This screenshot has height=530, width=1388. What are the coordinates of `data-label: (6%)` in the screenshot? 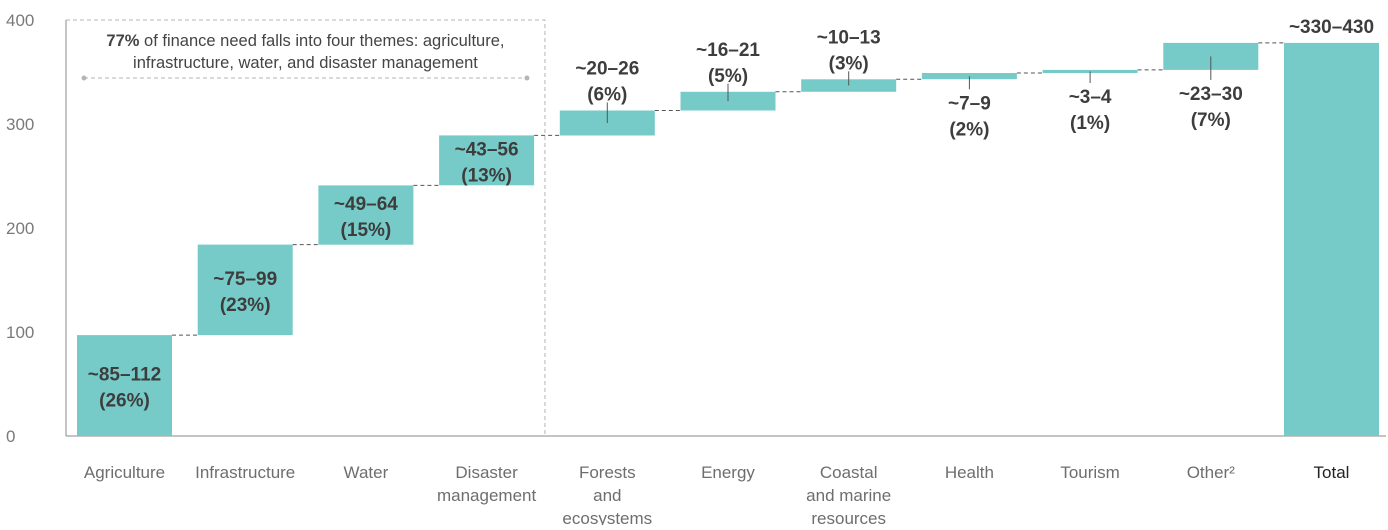 It's located at (607, 95).